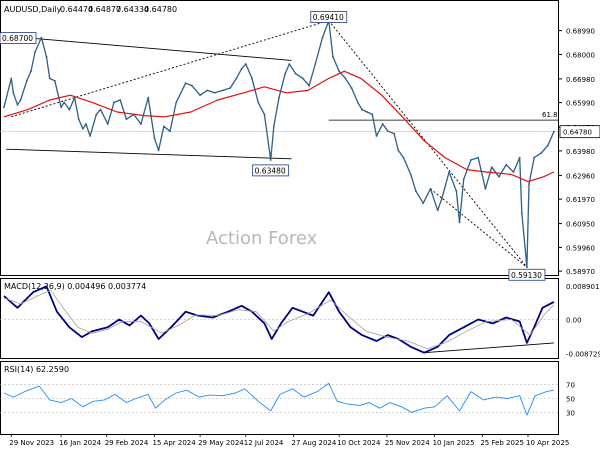  Describe the element at coordinates (36, 369) in the screenshot. I see `rsi-title: RSI(14) 62.2590` at that location.